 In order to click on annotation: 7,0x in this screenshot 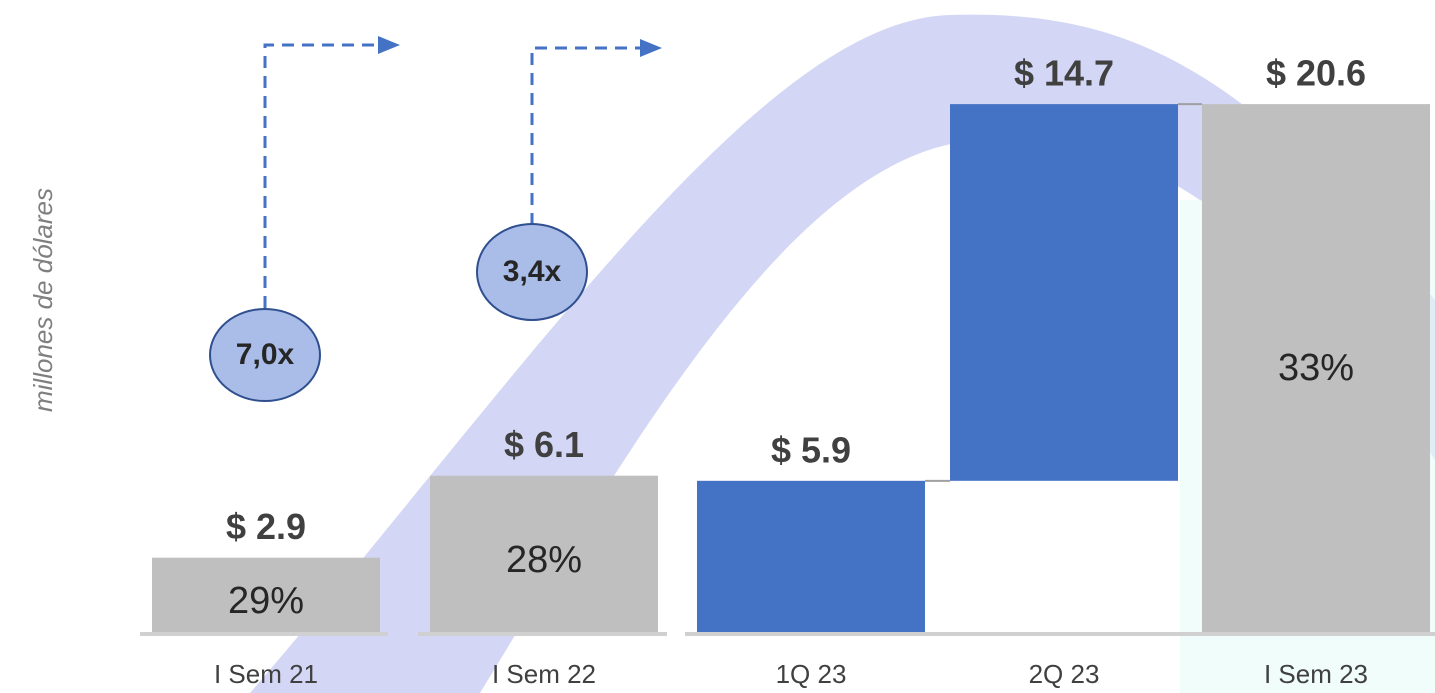, I will do `click(265, 354)`.